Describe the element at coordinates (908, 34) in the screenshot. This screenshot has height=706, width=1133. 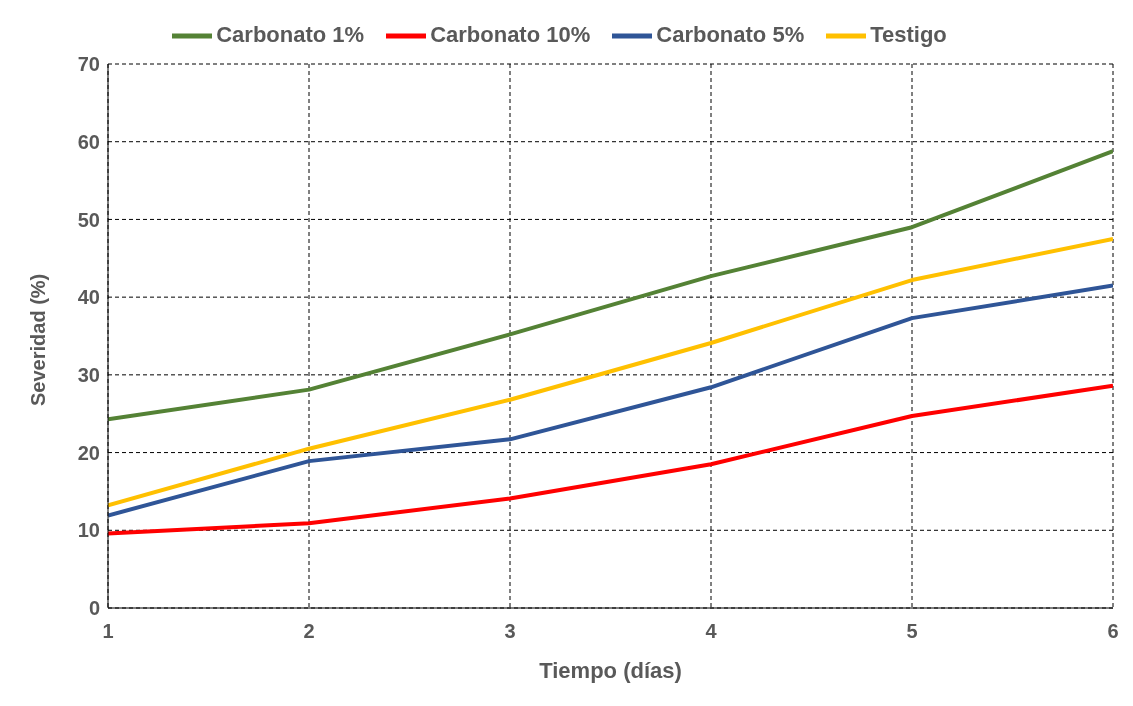
I see `legend-label: Testigo` at that location.